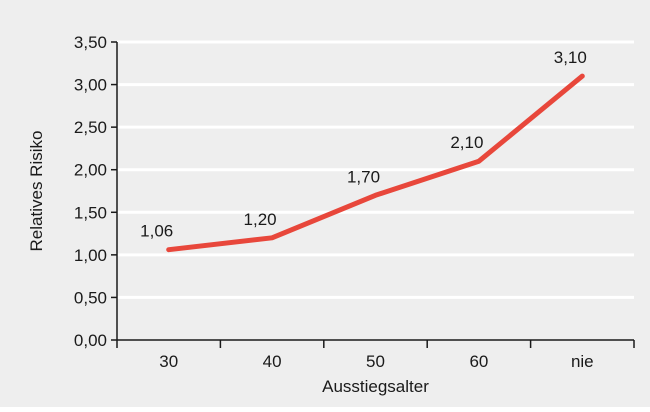 The height and width of the screenshot is (412, 650). Describe the element at coordinates (272, 361) in the screenshot. I see `x-tick-label: 40` at that location.